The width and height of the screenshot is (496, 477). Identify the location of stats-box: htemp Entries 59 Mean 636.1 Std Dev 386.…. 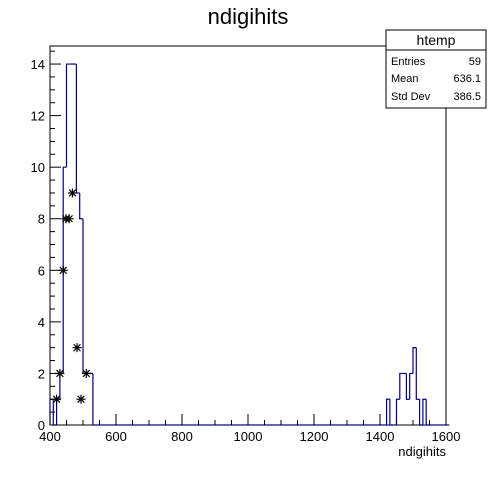
(436, 69).